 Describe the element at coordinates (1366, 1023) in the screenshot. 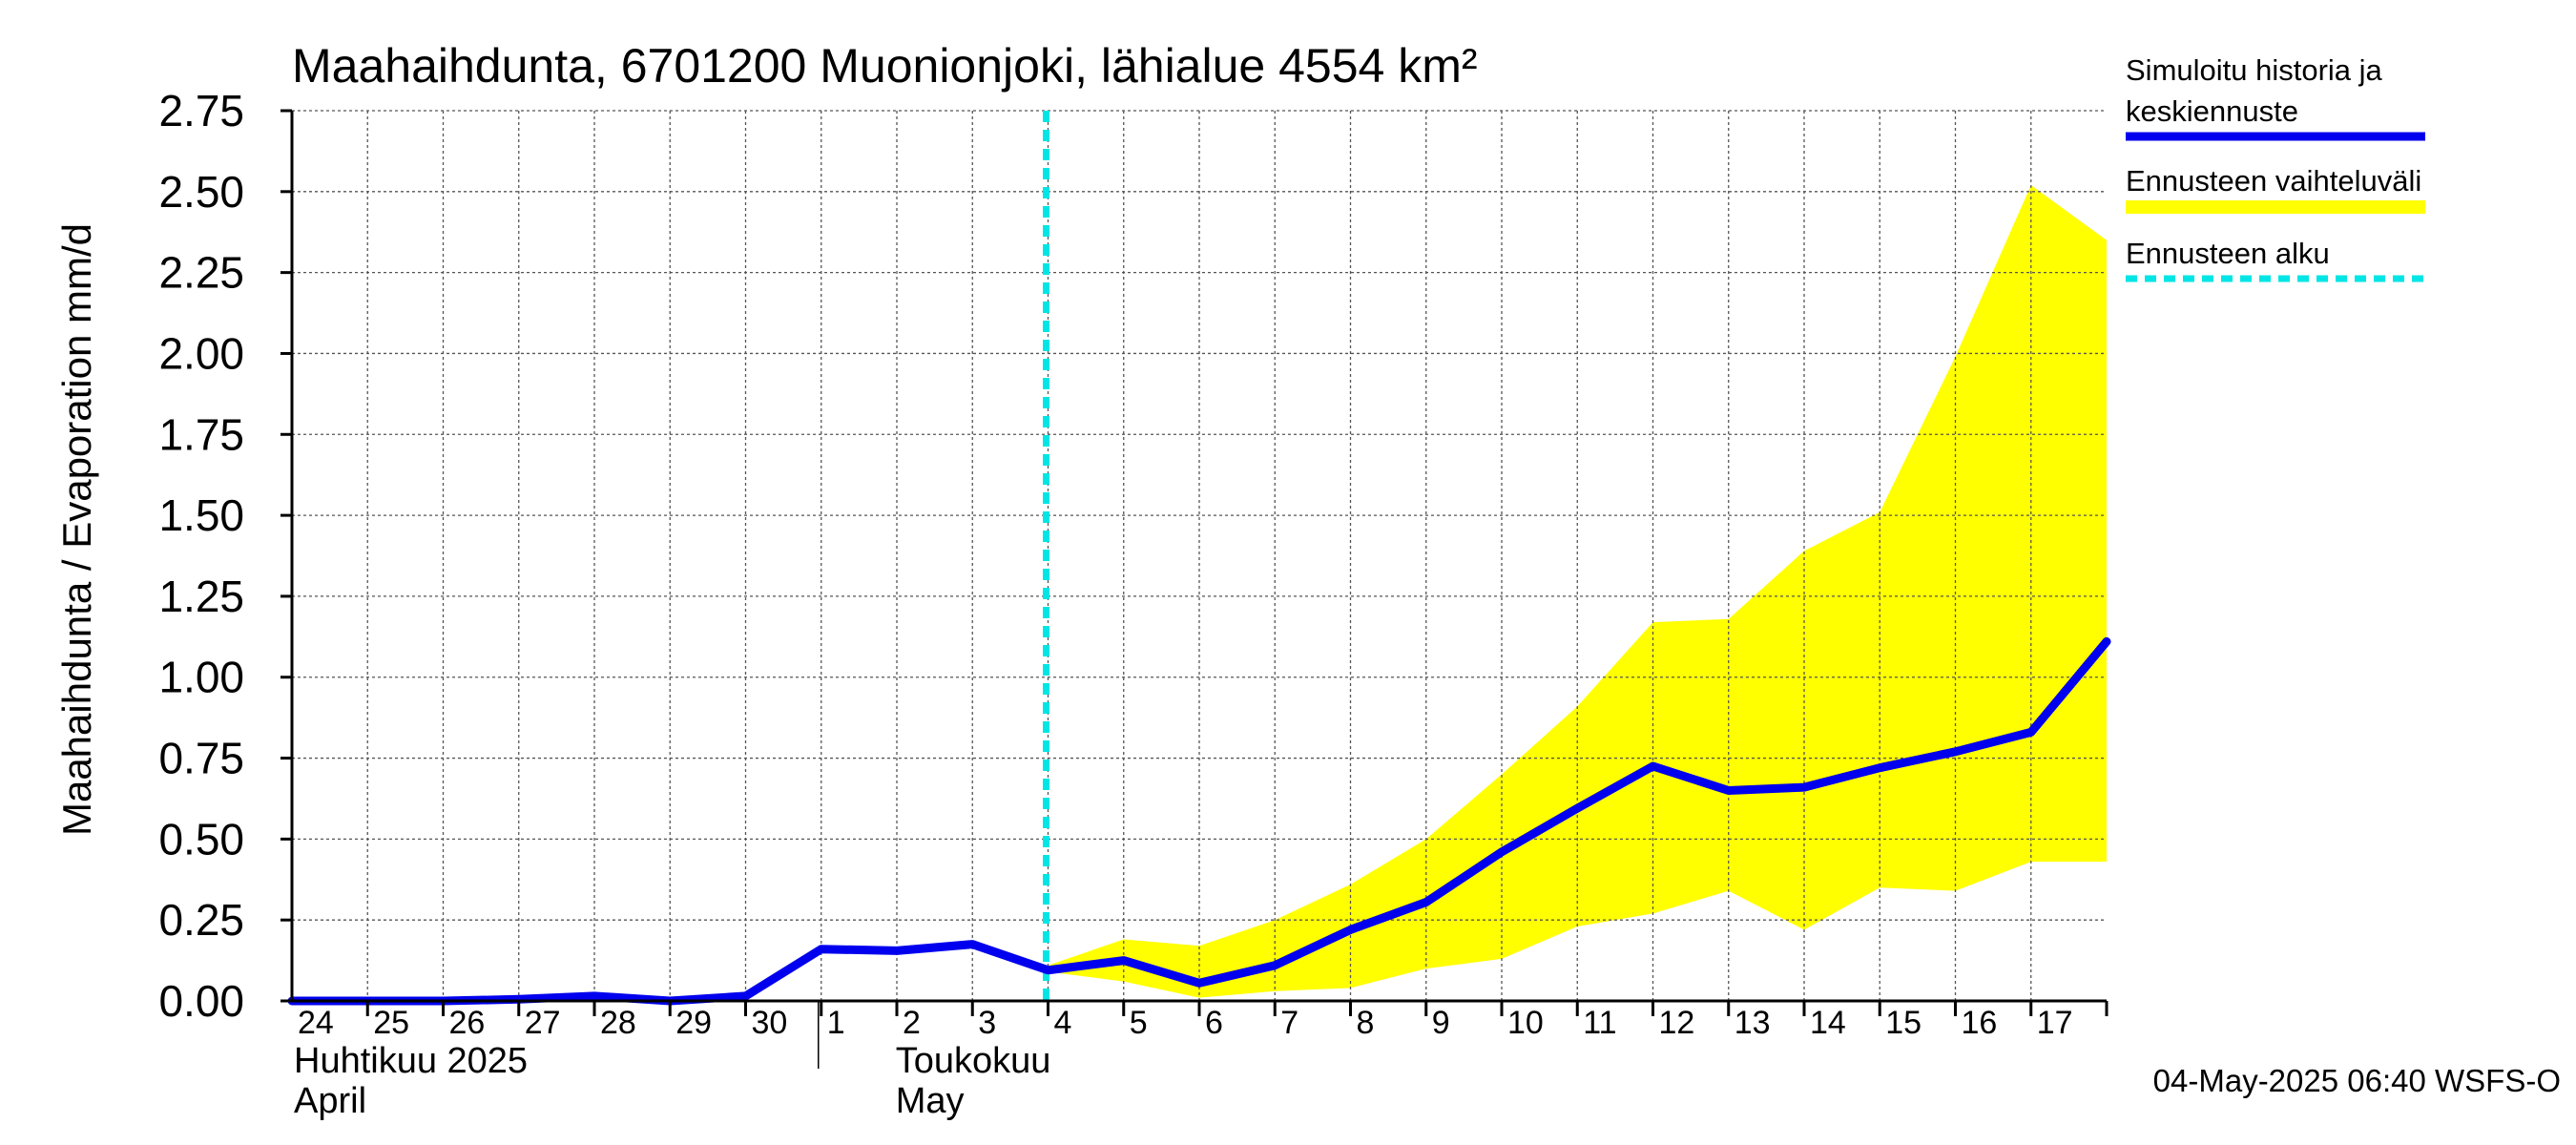

I see `x-tick-label: 8` at that location.